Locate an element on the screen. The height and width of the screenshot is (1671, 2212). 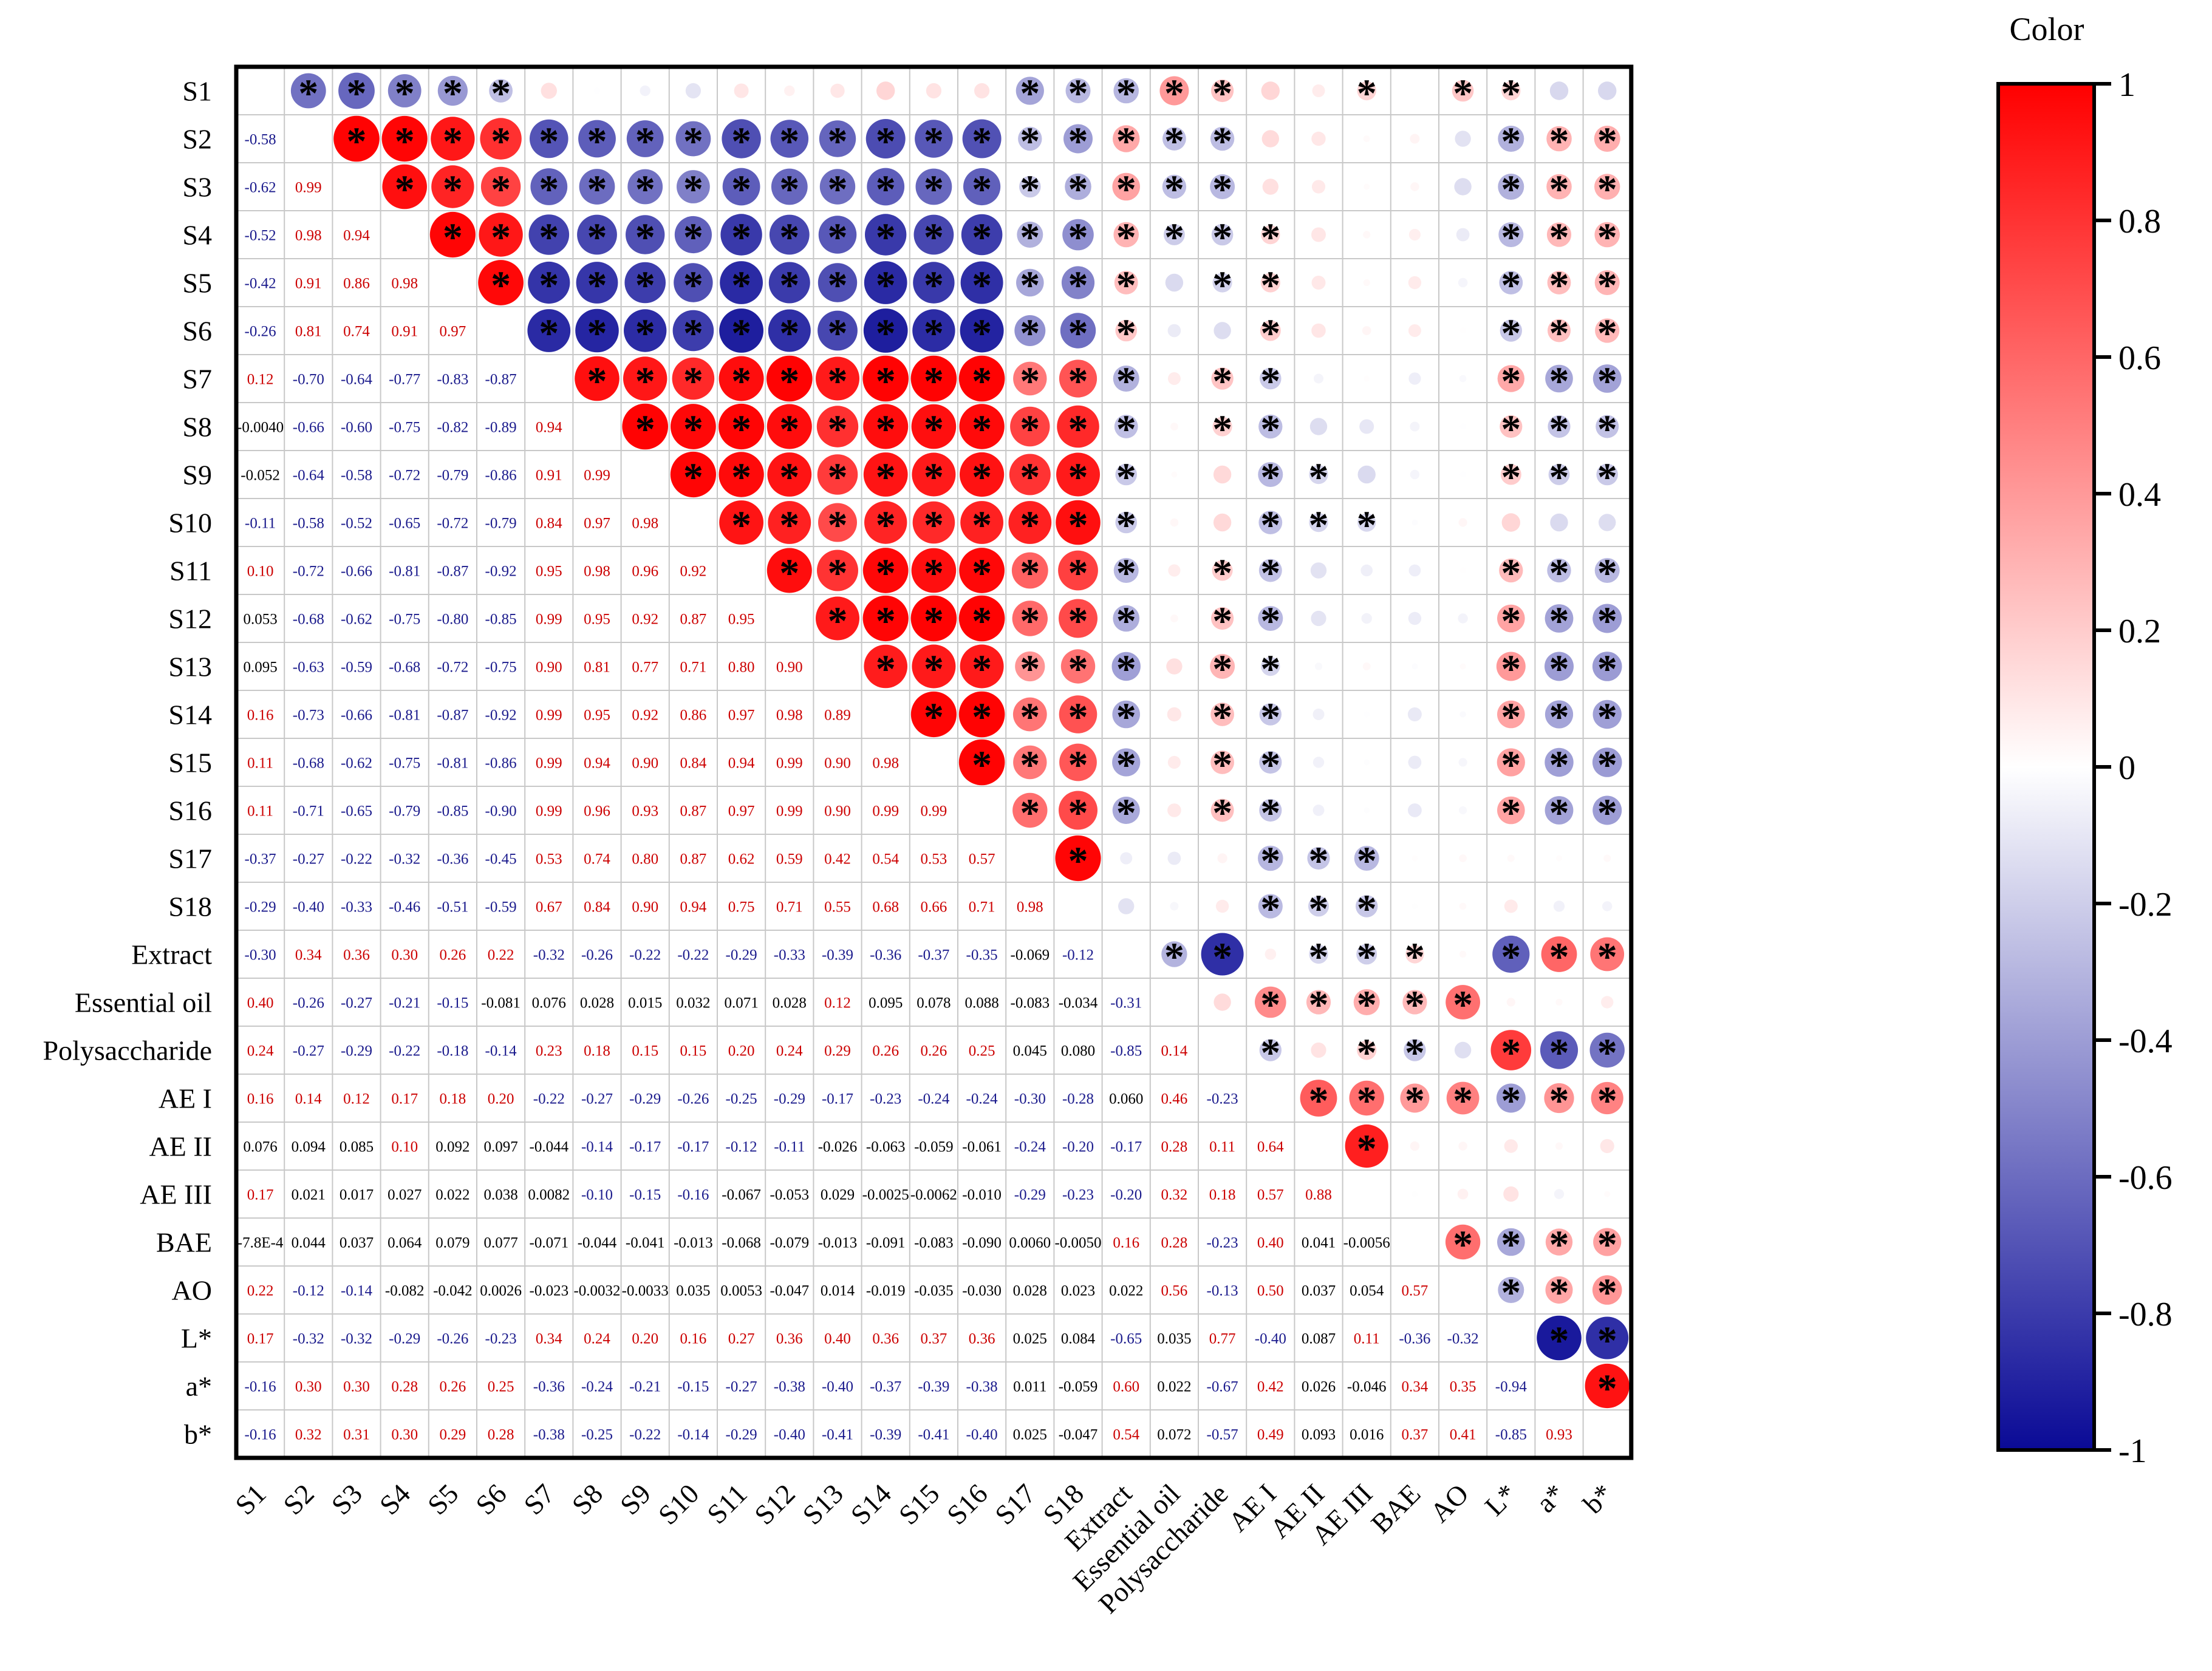
correlation-value-label: -0.29 is located at coordinates (356, 1051).